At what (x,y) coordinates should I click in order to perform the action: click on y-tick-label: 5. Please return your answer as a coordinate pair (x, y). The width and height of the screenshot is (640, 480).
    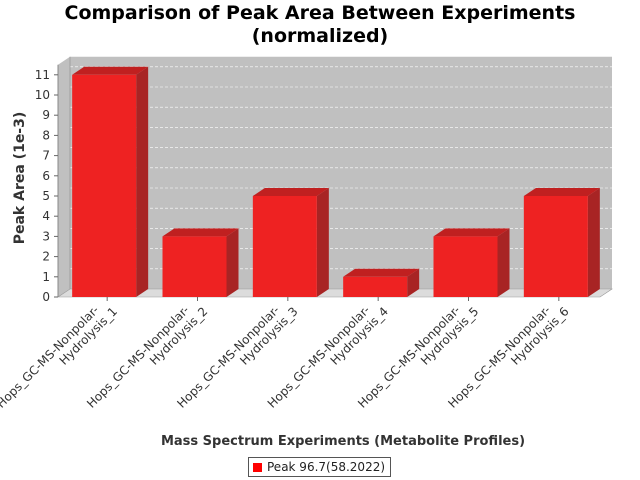
    Looking at the image, I should click on (46, 196).